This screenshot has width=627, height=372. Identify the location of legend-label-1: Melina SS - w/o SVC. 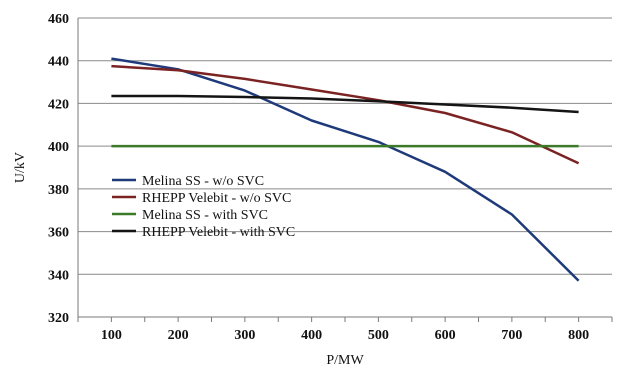
(203, 181).